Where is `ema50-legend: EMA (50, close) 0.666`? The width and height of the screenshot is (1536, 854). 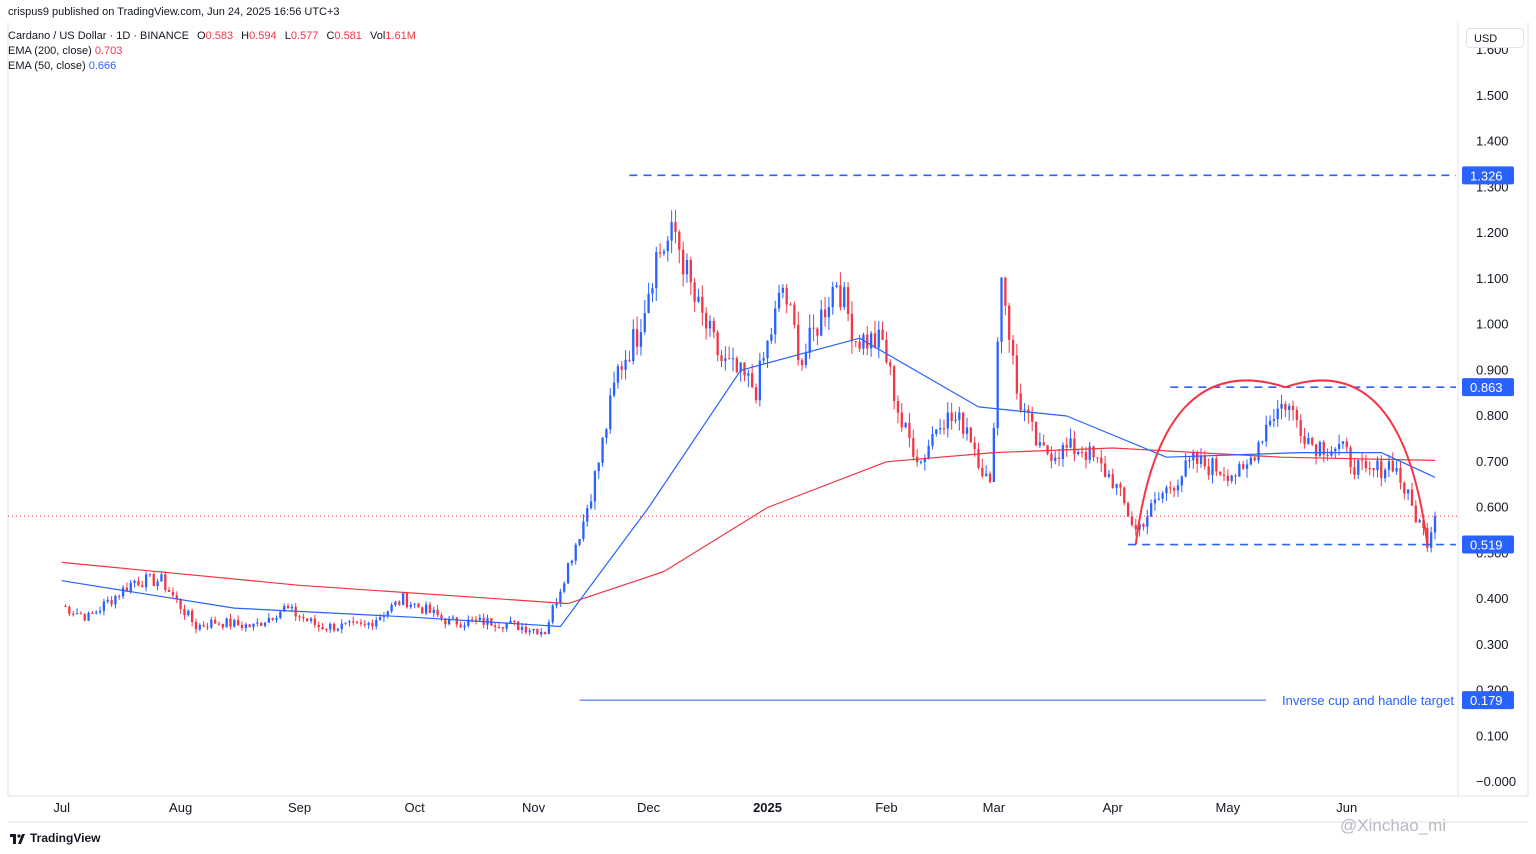 ema50-legend: EMA (50, close) 0.666 is located at coordinates (62, 66).